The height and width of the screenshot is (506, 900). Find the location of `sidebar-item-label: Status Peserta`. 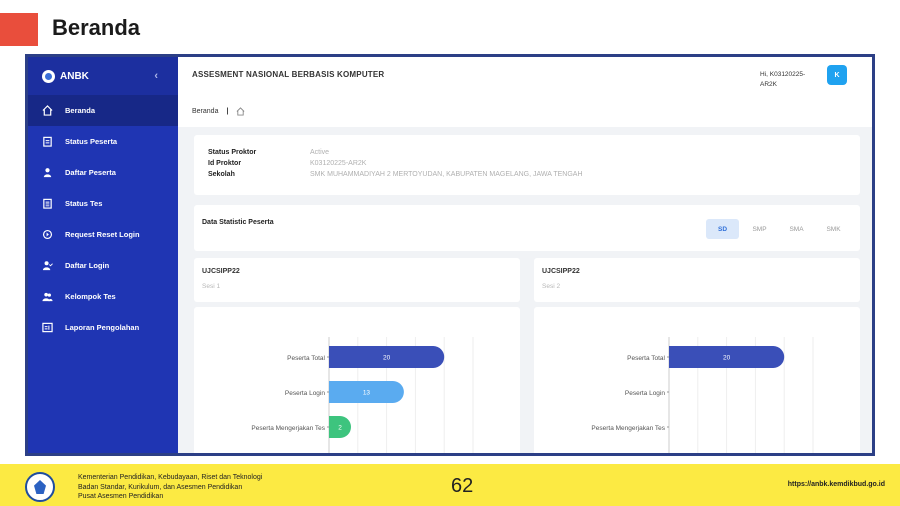

sidebar-item-label: Status Peserta is located at coordinates (91, 141).